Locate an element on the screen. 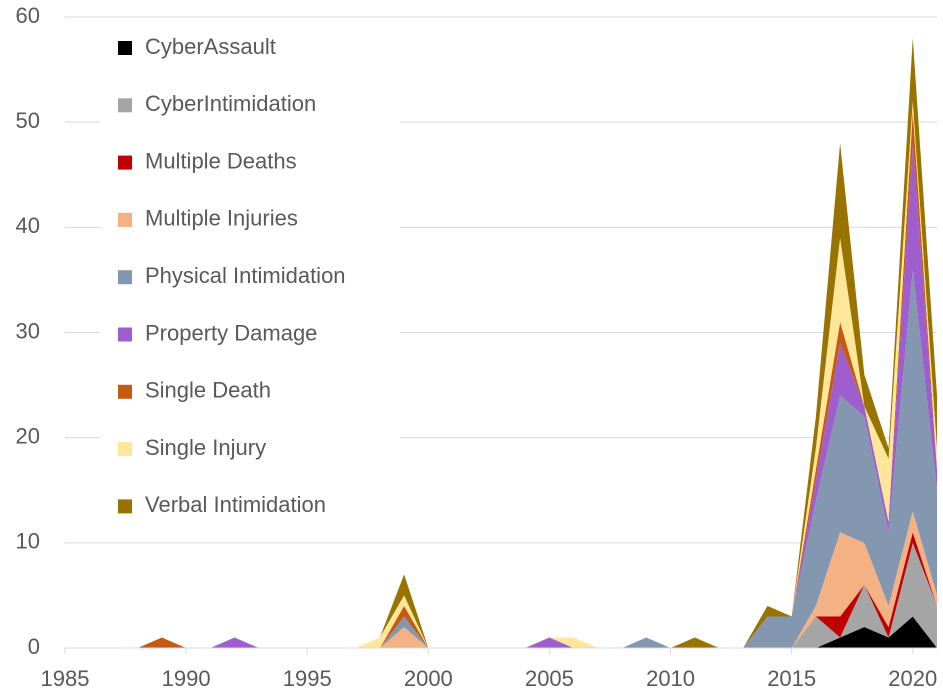 The height and width of the screenshot is (700, 943). x-tick-label: 2015 is located at coordinates (791, 678).